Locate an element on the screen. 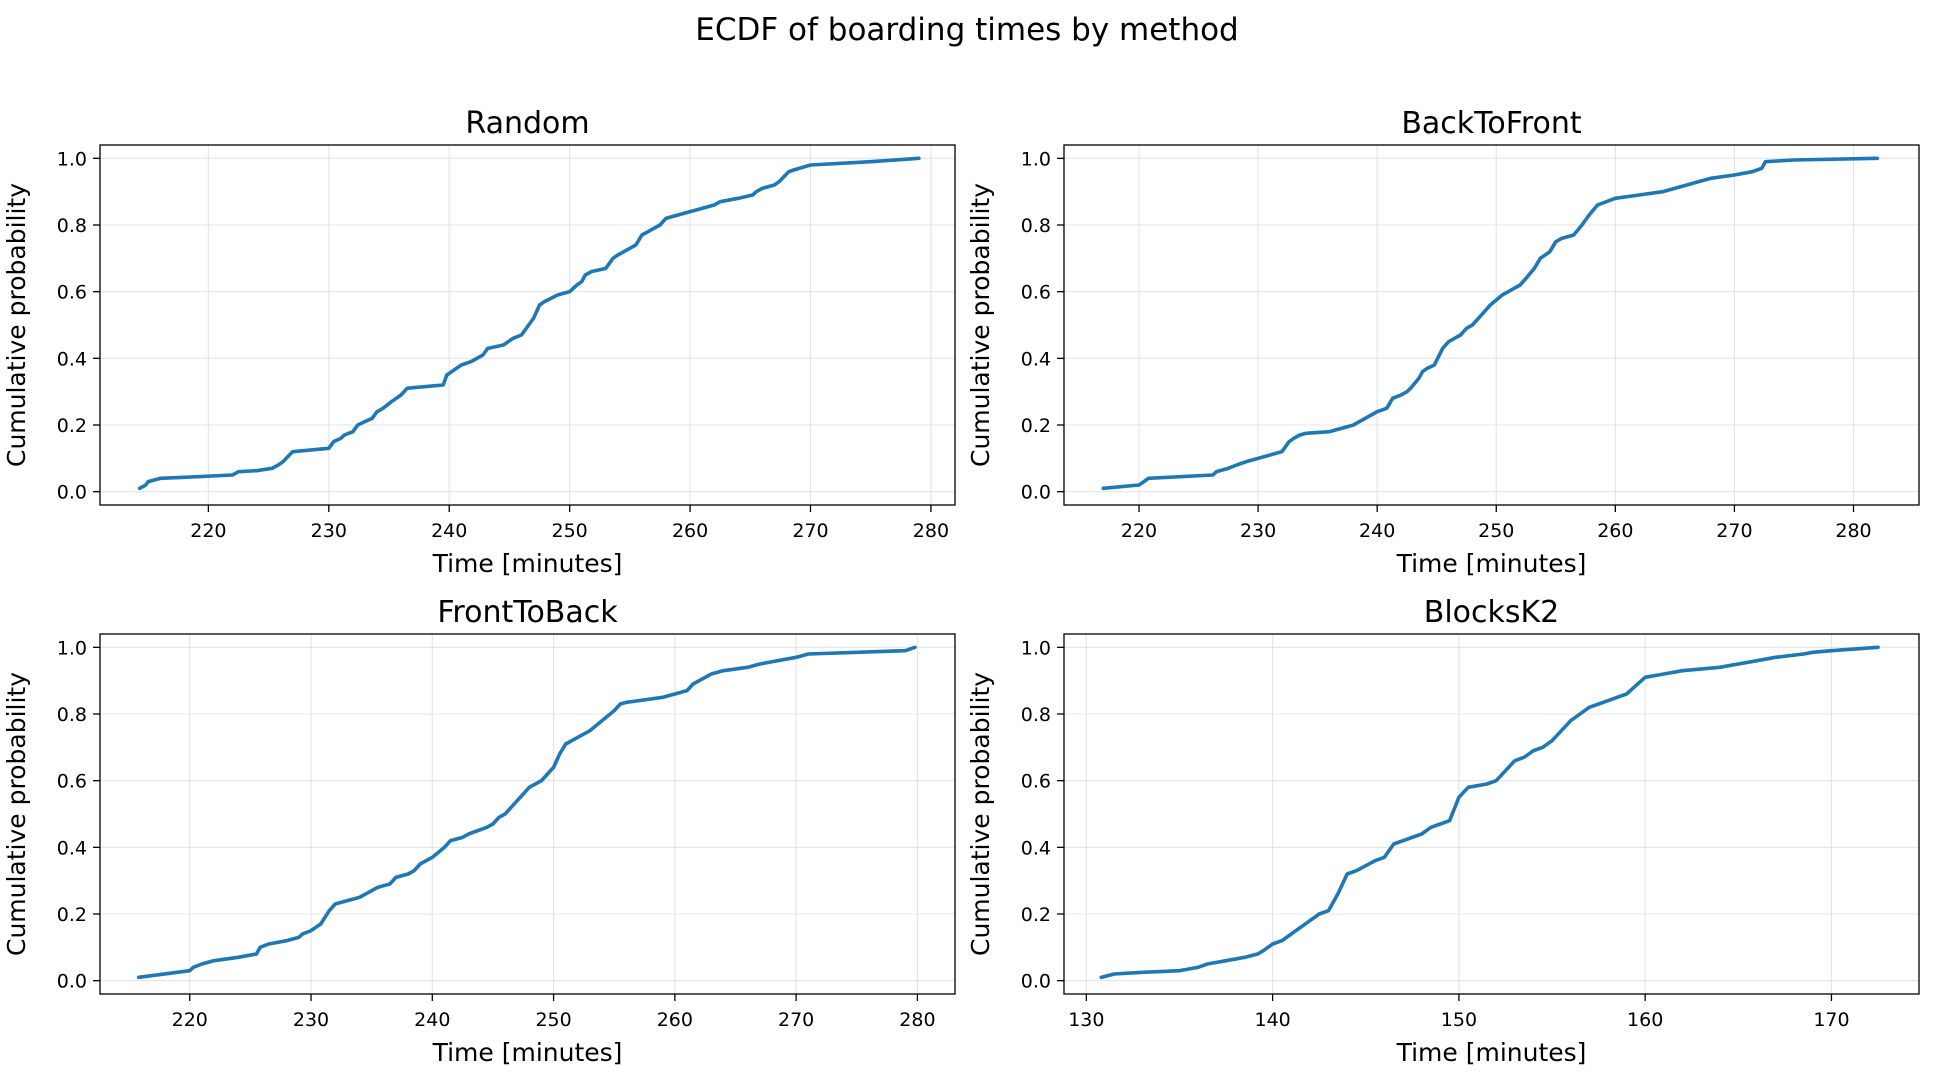 The height and width of the screenshot is (1078, 1934). subplot-title: Random is located at coordinates (527, 123).